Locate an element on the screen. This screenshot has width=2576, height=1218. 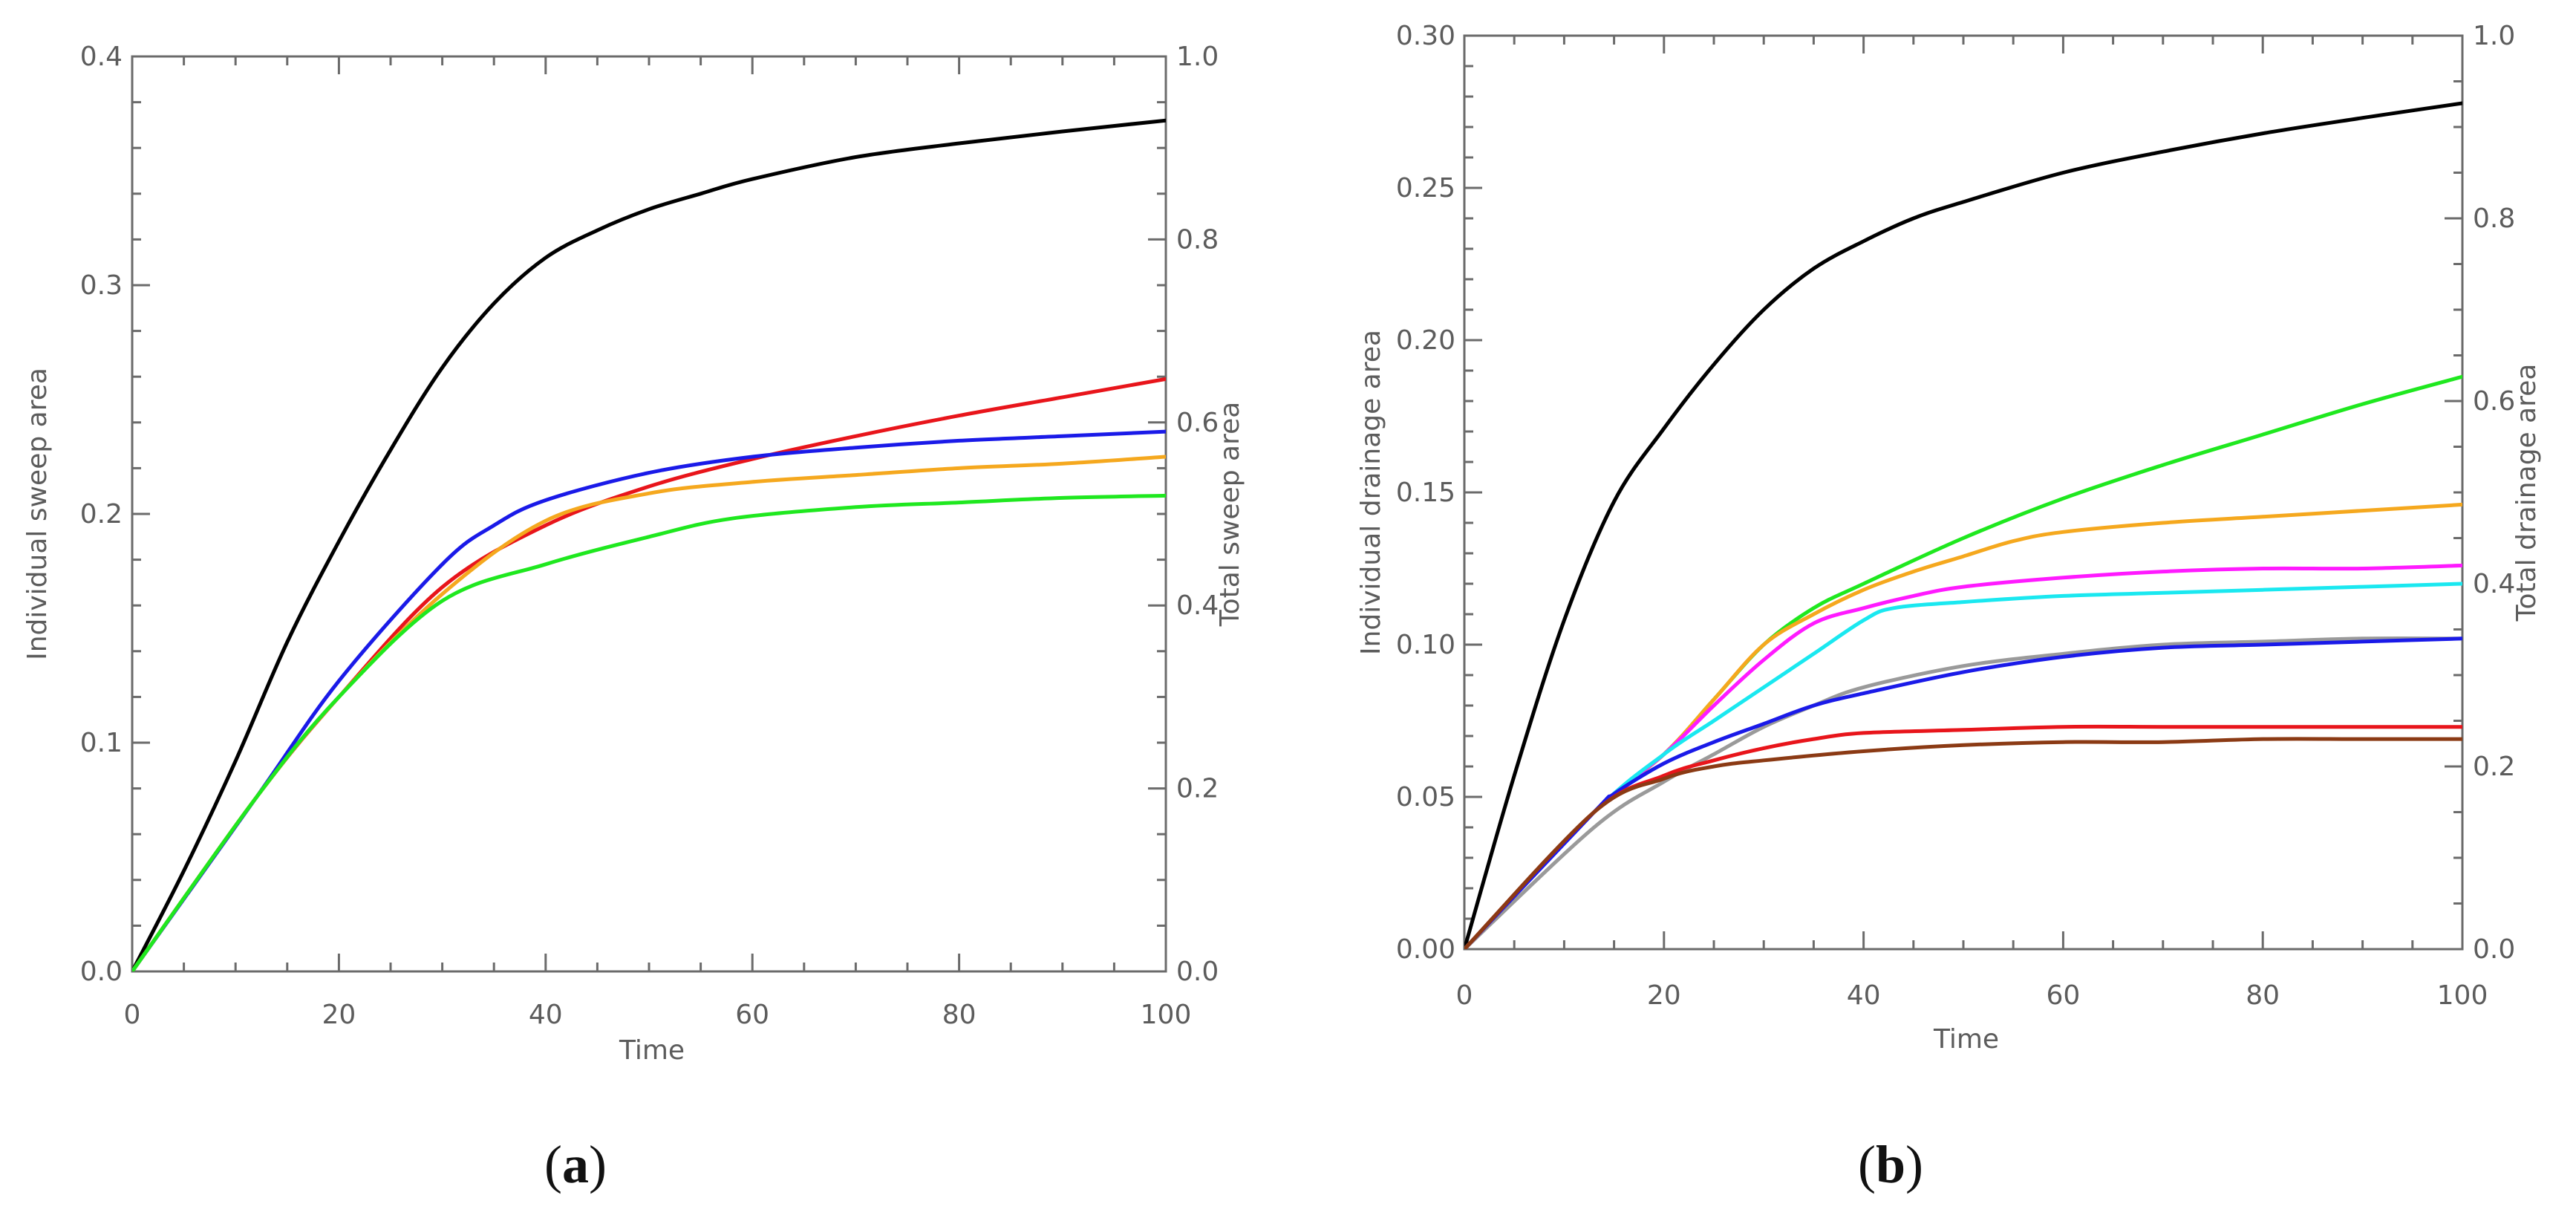
series-line-magenta is located at coordinates (1963, 756).